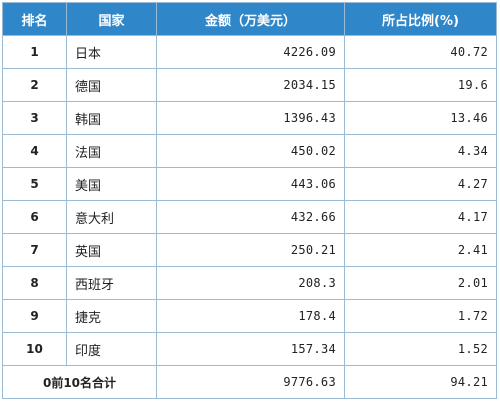 The width and height of the screenshot is (500, 408). I want to click on table-row: 9 捷克 178.4 1.72, so click(249, 316).